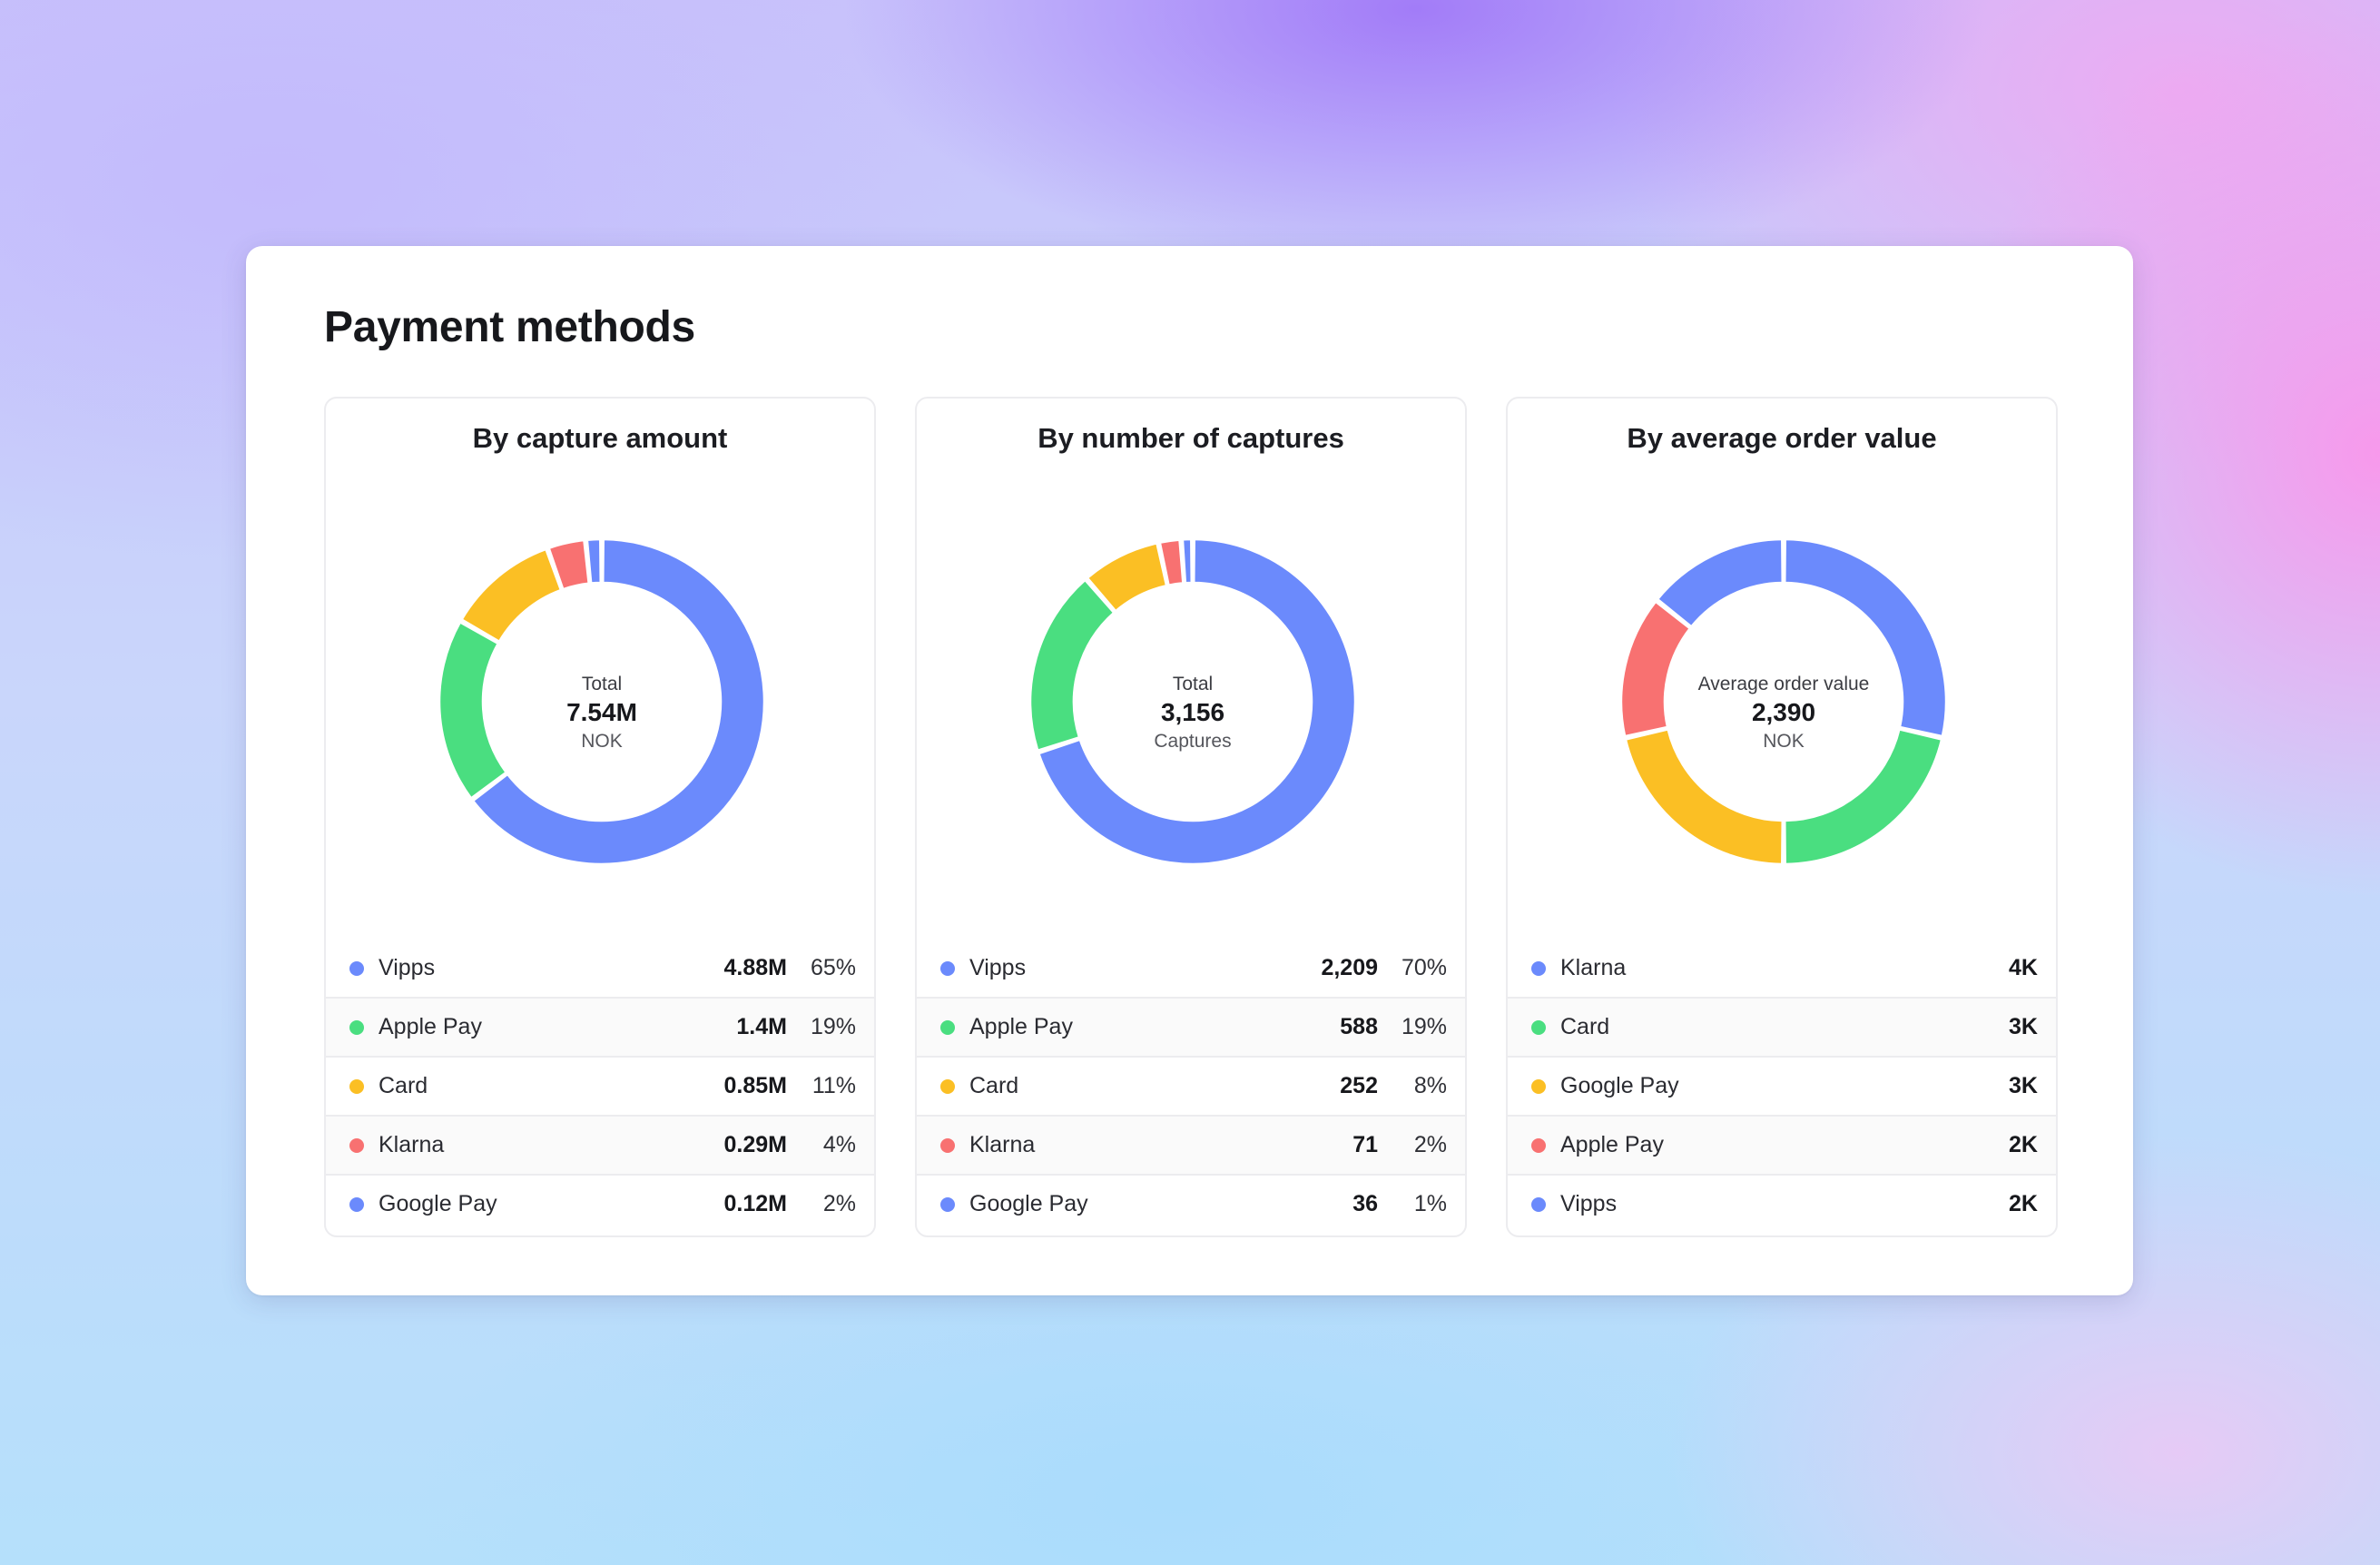  Describe the element at coordinates (1430, 1203) in the screenshot. I see `legend-percent: 1%` at that location.